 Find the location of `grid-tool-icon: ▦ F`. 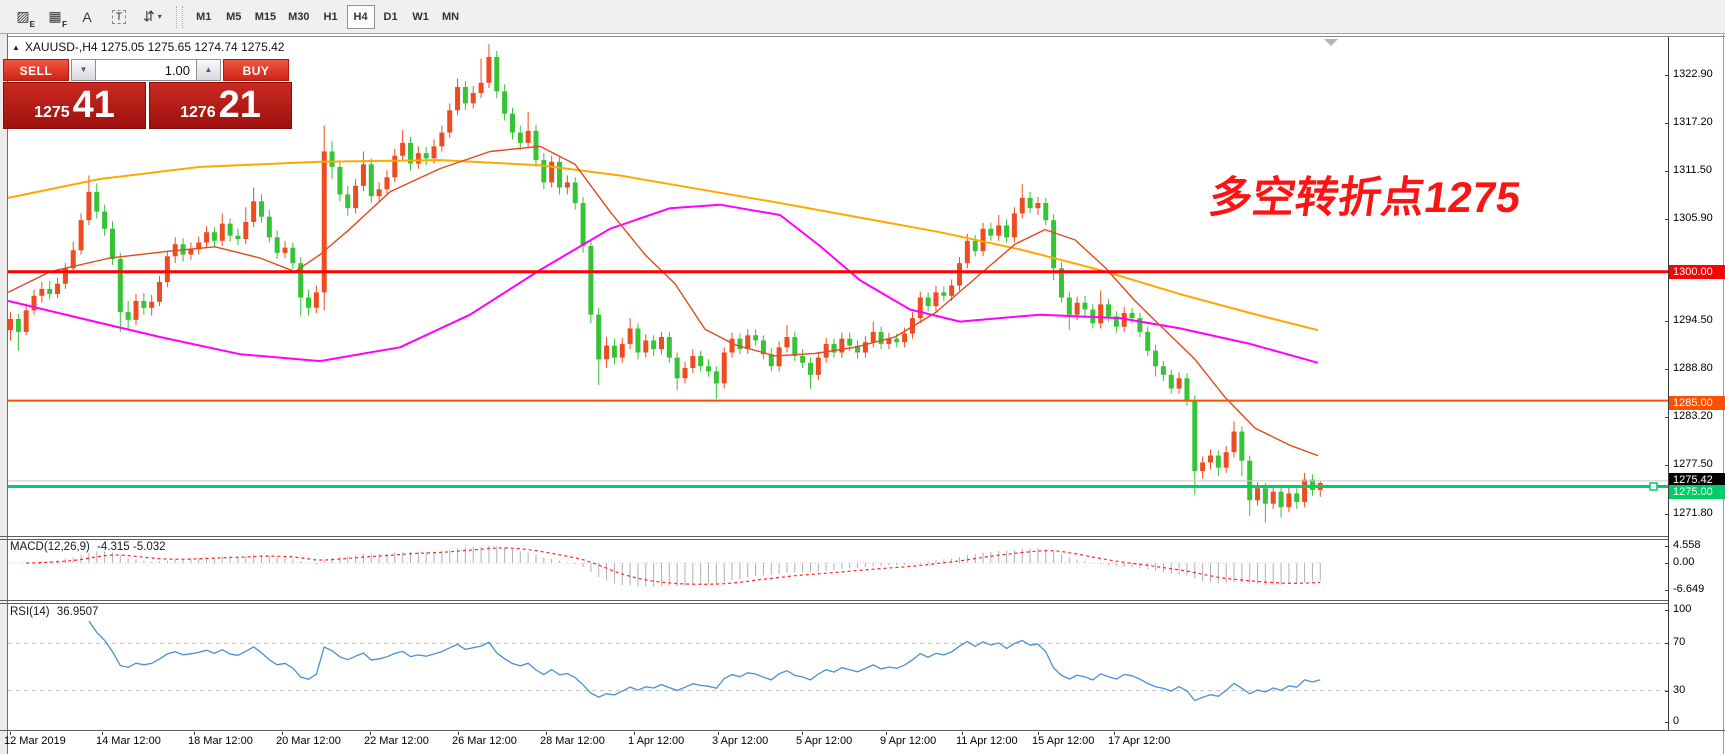

grid-tool-icon: ▦ F is located at coordinates (55, 17).